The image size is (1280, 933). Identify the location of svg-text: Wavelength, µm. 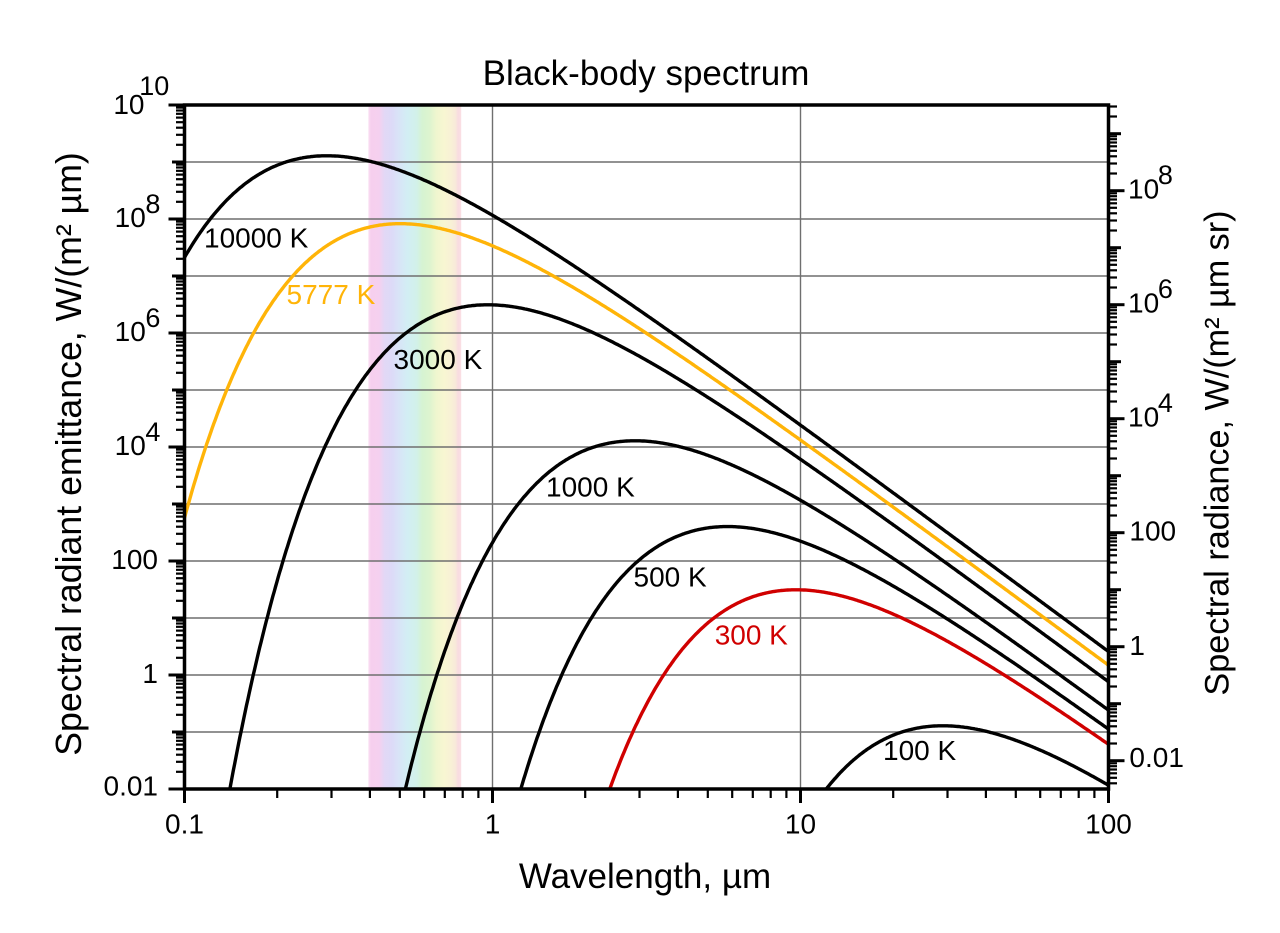
(645, 876).